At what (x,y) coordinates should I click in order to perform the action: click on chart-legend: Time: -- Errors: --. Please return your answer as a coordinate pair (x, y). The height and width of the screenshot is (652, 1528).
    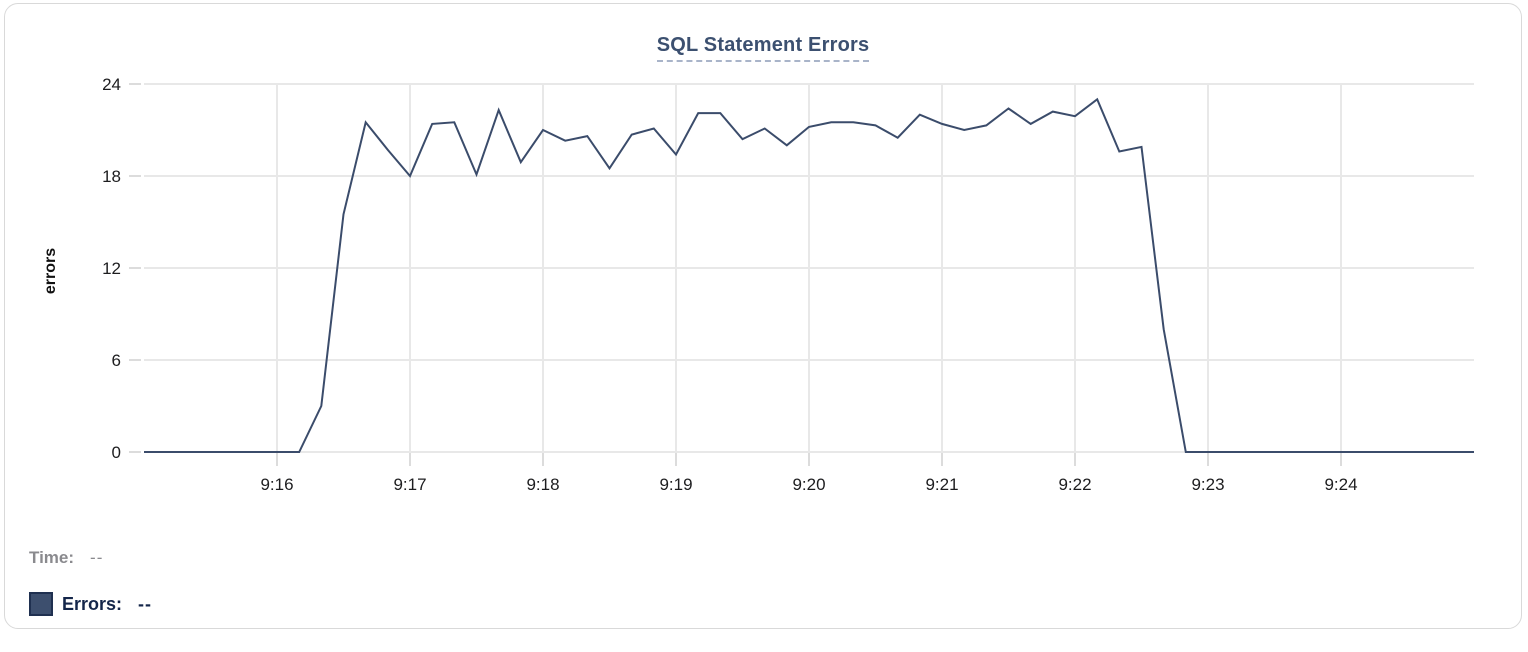
    Looking at the image, I should click on (90, 581).